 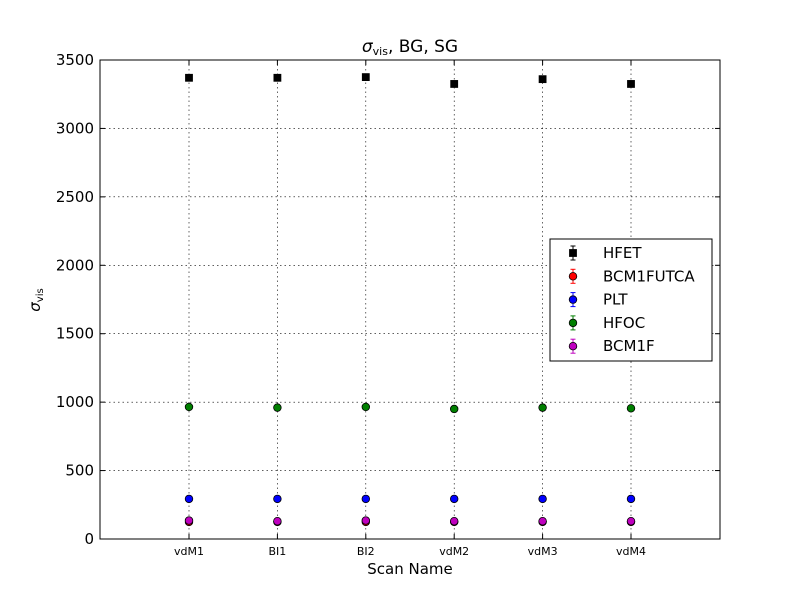 What do you see at coordinates (629, 346) in the screenshot?
I see `legend-label-bcm1f: BCM1F` at bounding box center [629, 346].